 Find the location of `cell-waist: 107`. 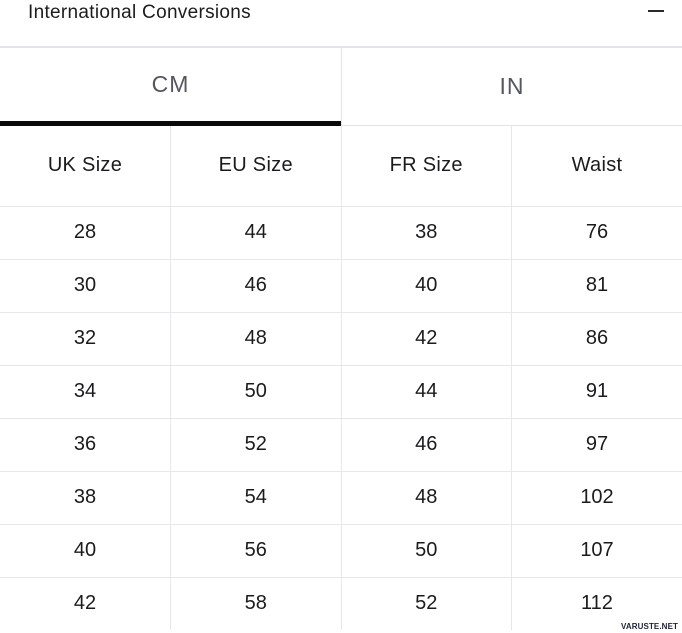

cell-waist: 107 is located at coordinates (596, 550).